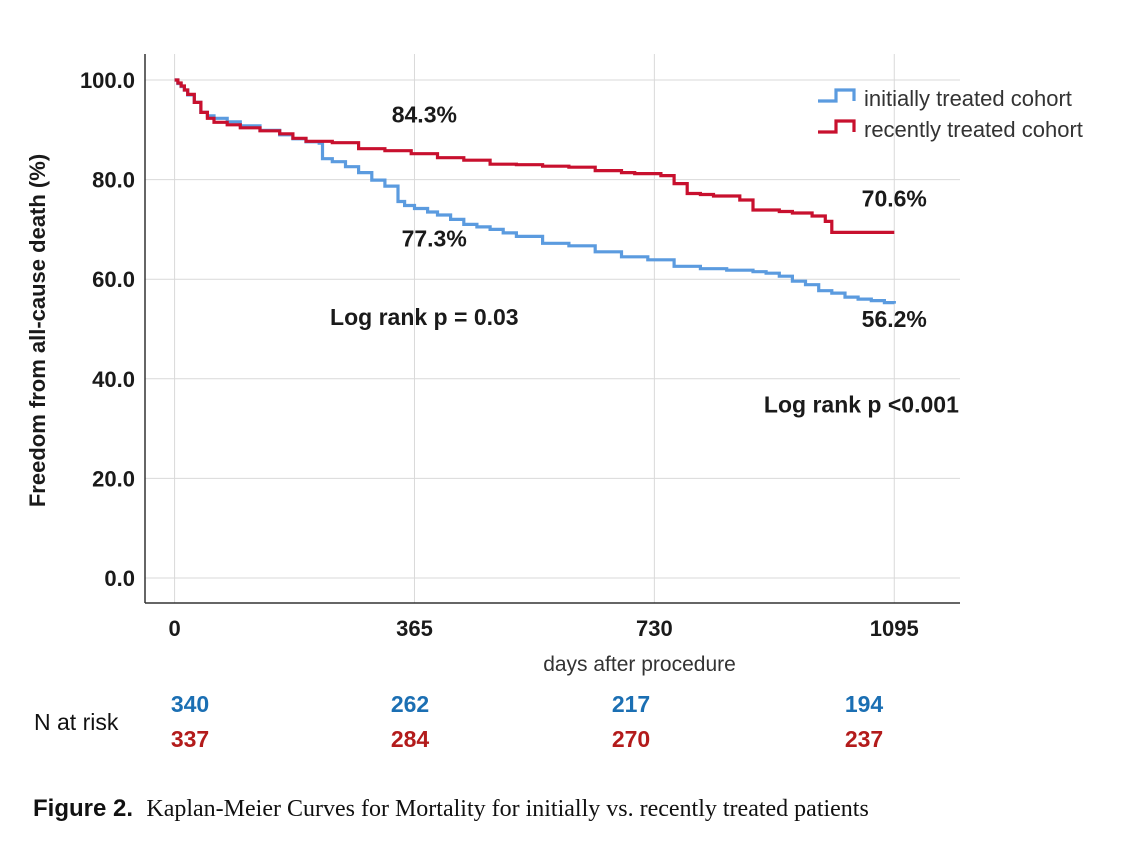 This screenshot has width=1148, height=845. Describe the element at coordinates (76, 722) in the screenshot. I see `n-at-risk-label: N at risk` at that location.